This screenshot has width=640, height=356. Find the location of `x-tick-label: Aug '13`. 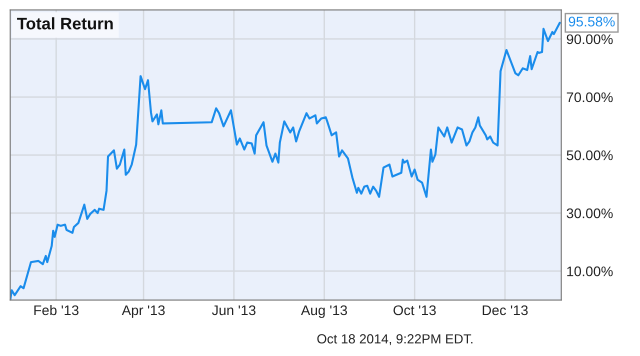

x-tick-label: Aug '13 is located at coordinates (323, 311).